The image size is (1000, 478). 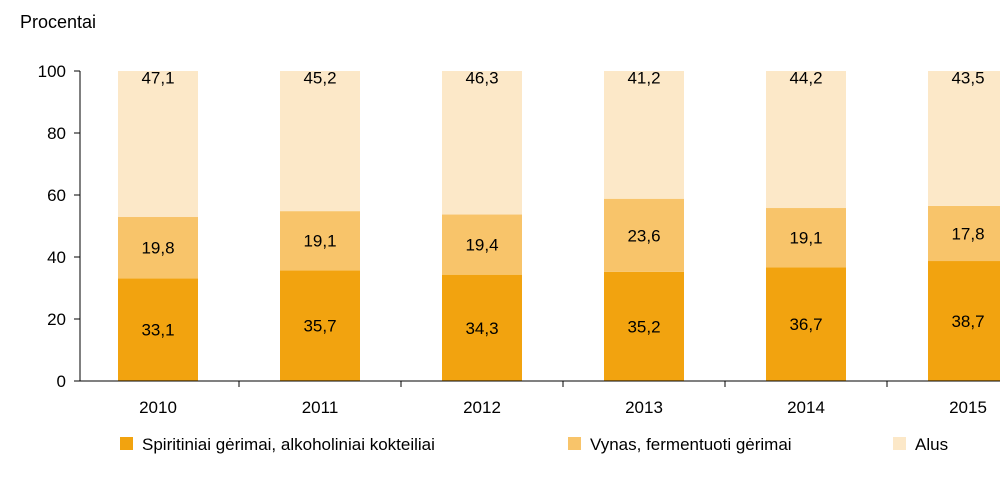 What do you see at coordinates (967, 233) in the screenshot?
I see `data-label: 17,8` at bounding box center [967, 233].